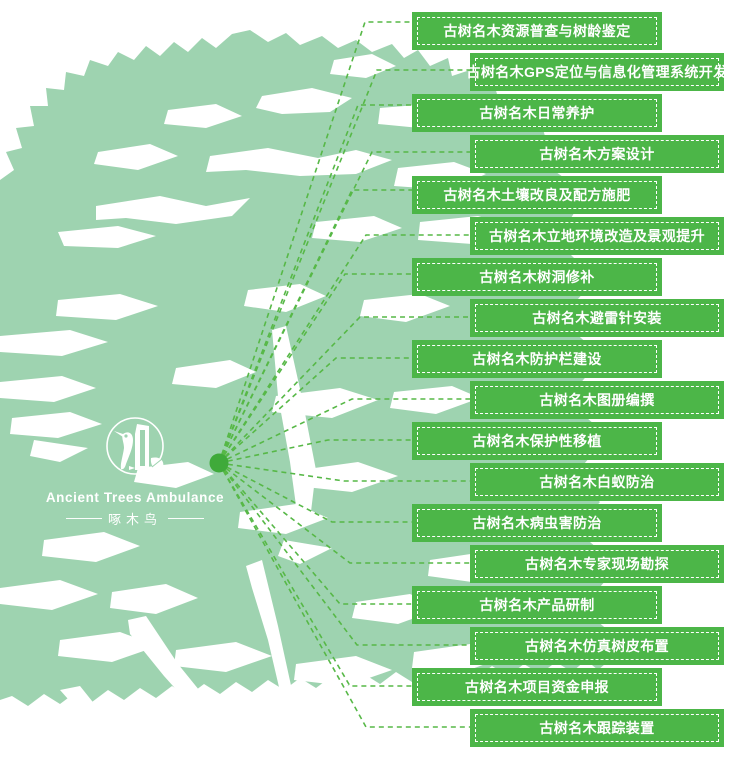 The height and width of the screenshot is (757, 749). I want to click on service-node-box: 古树名木树洞修补, so click(537, 277).